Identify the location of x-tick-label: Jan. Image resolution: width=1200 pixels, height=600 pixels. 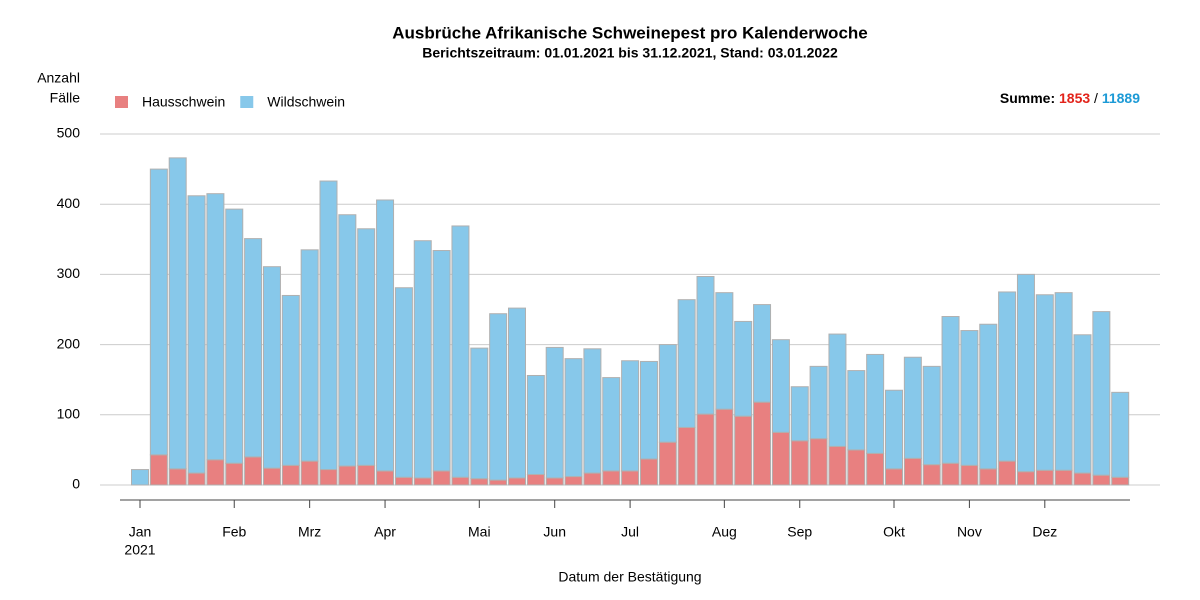
(140, 532).